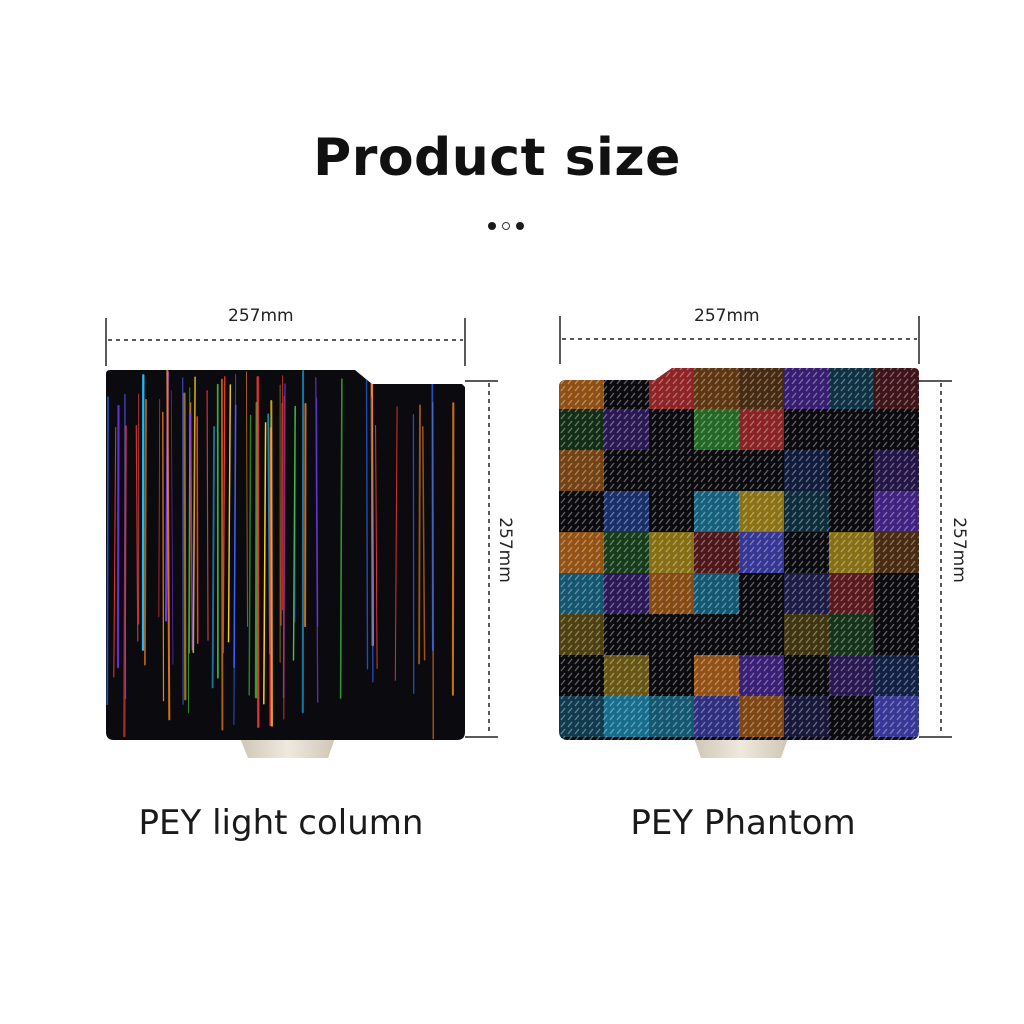  What do you see at coordinates (504, 550) in the screenshot?
I see `left-height-label: 257mm` at bounding box center [504, 550].